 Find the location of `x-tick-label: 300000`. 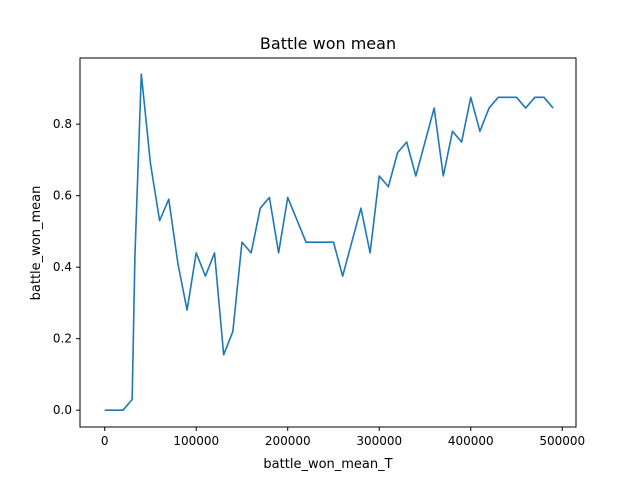

x-tick-label: 300000 is located at coordinates (379, 441).